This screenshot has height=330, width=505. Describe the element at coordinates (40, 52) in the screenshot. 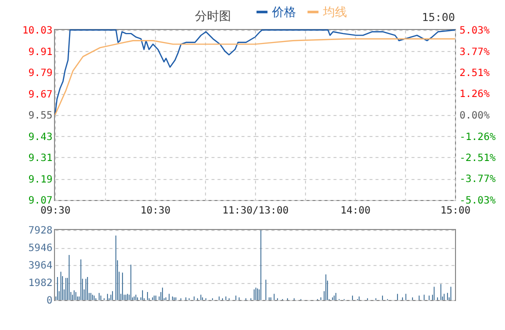

I see `y-tick-label: 9.91` at that location.